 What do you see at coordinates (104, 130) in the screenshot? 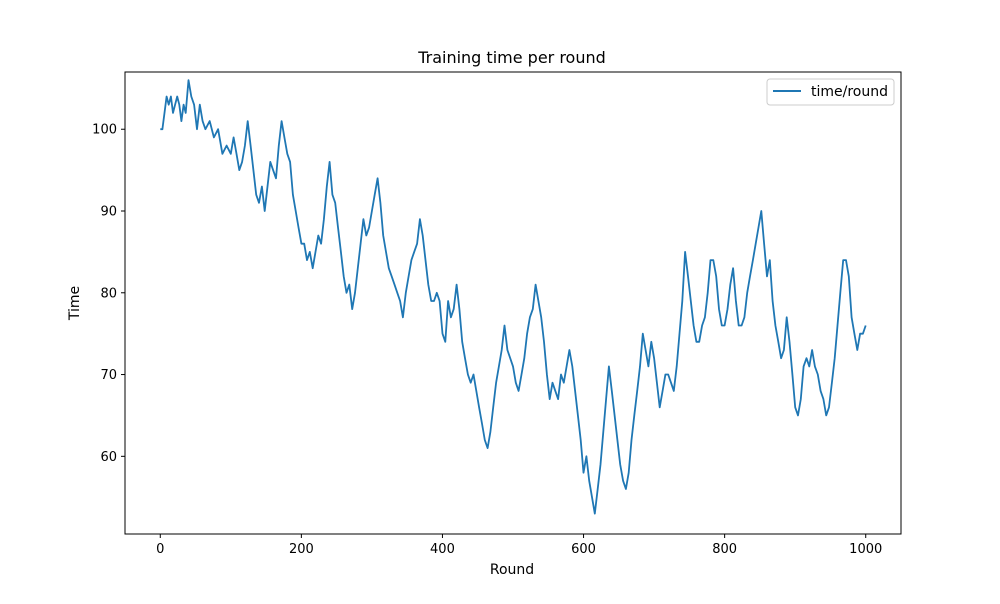
I see `y-tick-label: 100` at bounding box center [104, 130].